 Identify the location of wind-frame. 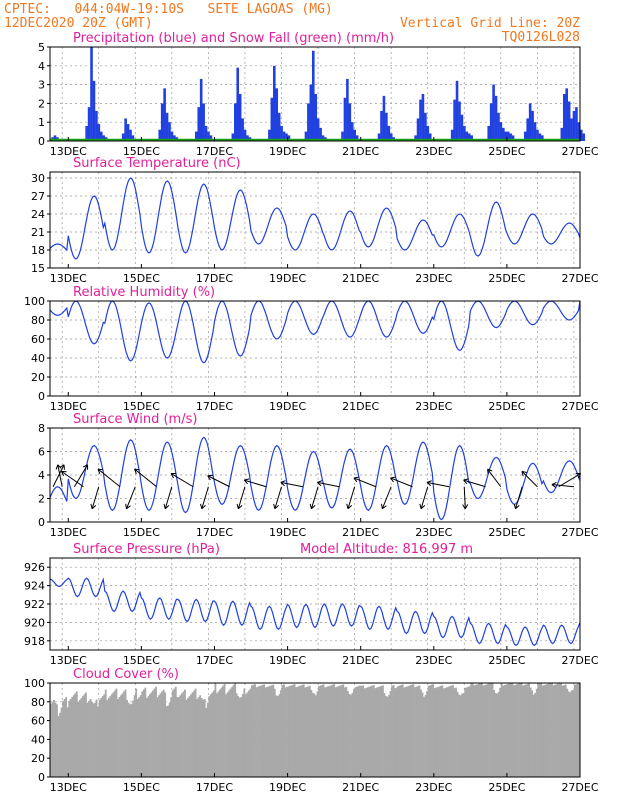
(315, 475).